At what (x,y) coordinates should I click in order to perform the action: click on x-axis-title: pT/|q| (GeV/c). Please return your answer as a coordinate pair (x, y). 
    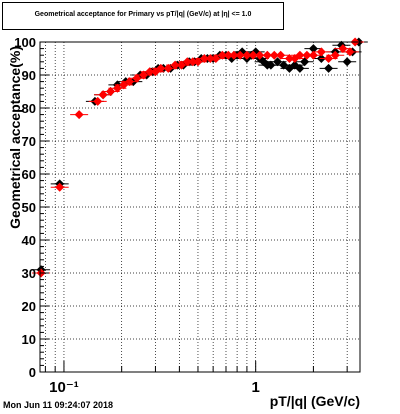
    Looking at the image, I should click on (315, 401).